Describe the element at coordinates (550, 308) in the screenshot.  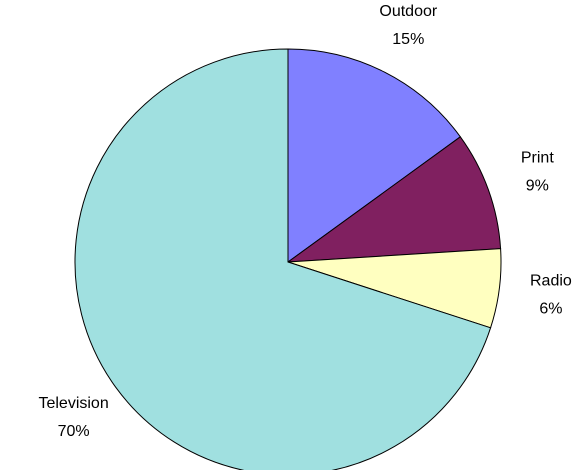
I see `slice-value-label: 6%` at that location.